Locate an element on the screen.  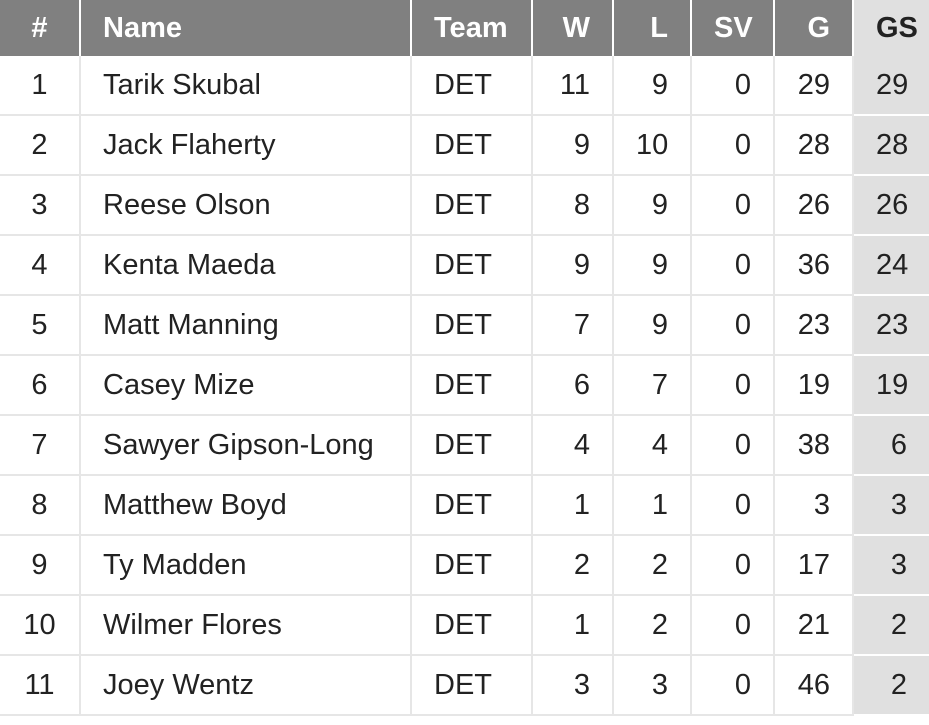
column-header-l: L is located at coordinates (652, 28).